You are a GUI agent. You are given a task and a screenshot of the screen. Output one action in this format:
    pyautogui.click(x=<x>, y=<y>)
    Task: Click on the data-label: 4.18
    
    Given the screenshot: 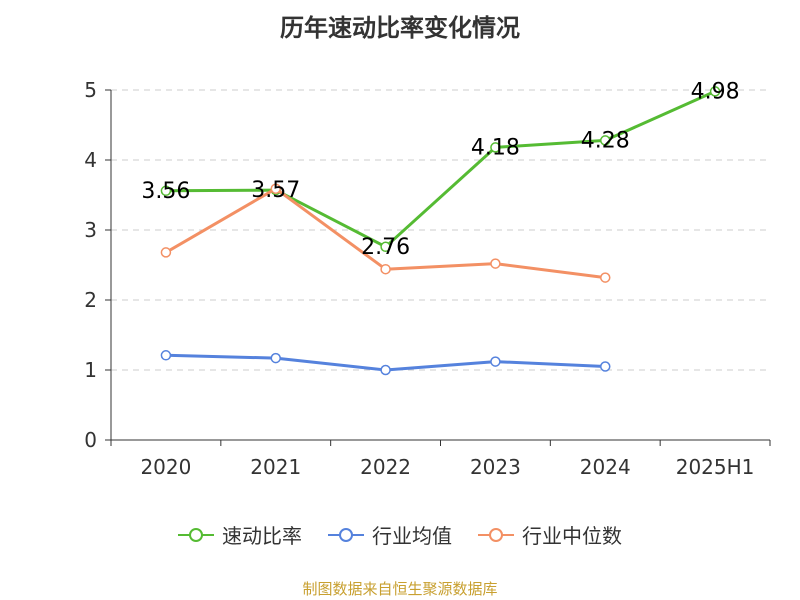 What is the action you would take?
    pyautogui.click(x=495, y=147)
    